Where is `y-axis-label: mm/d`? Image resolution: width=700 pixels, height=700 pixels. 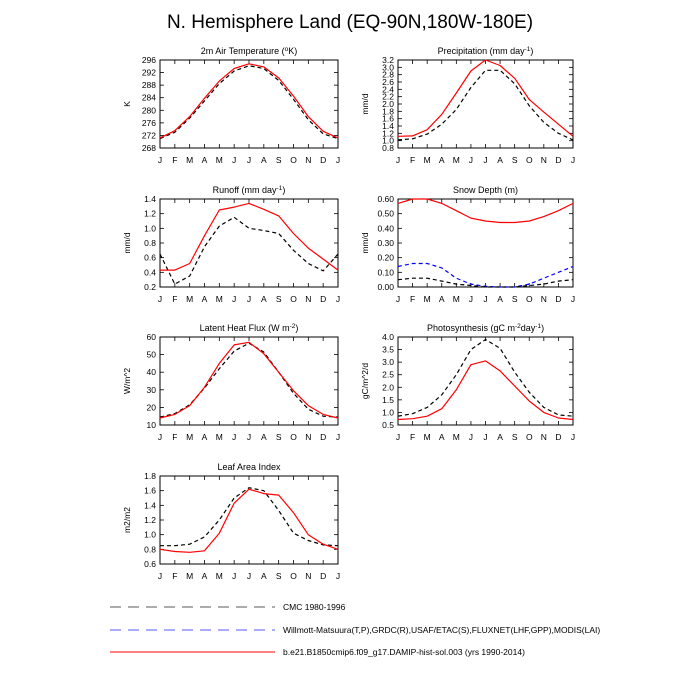
y-axis-label: mm/d is located at coordinates (365, 243).